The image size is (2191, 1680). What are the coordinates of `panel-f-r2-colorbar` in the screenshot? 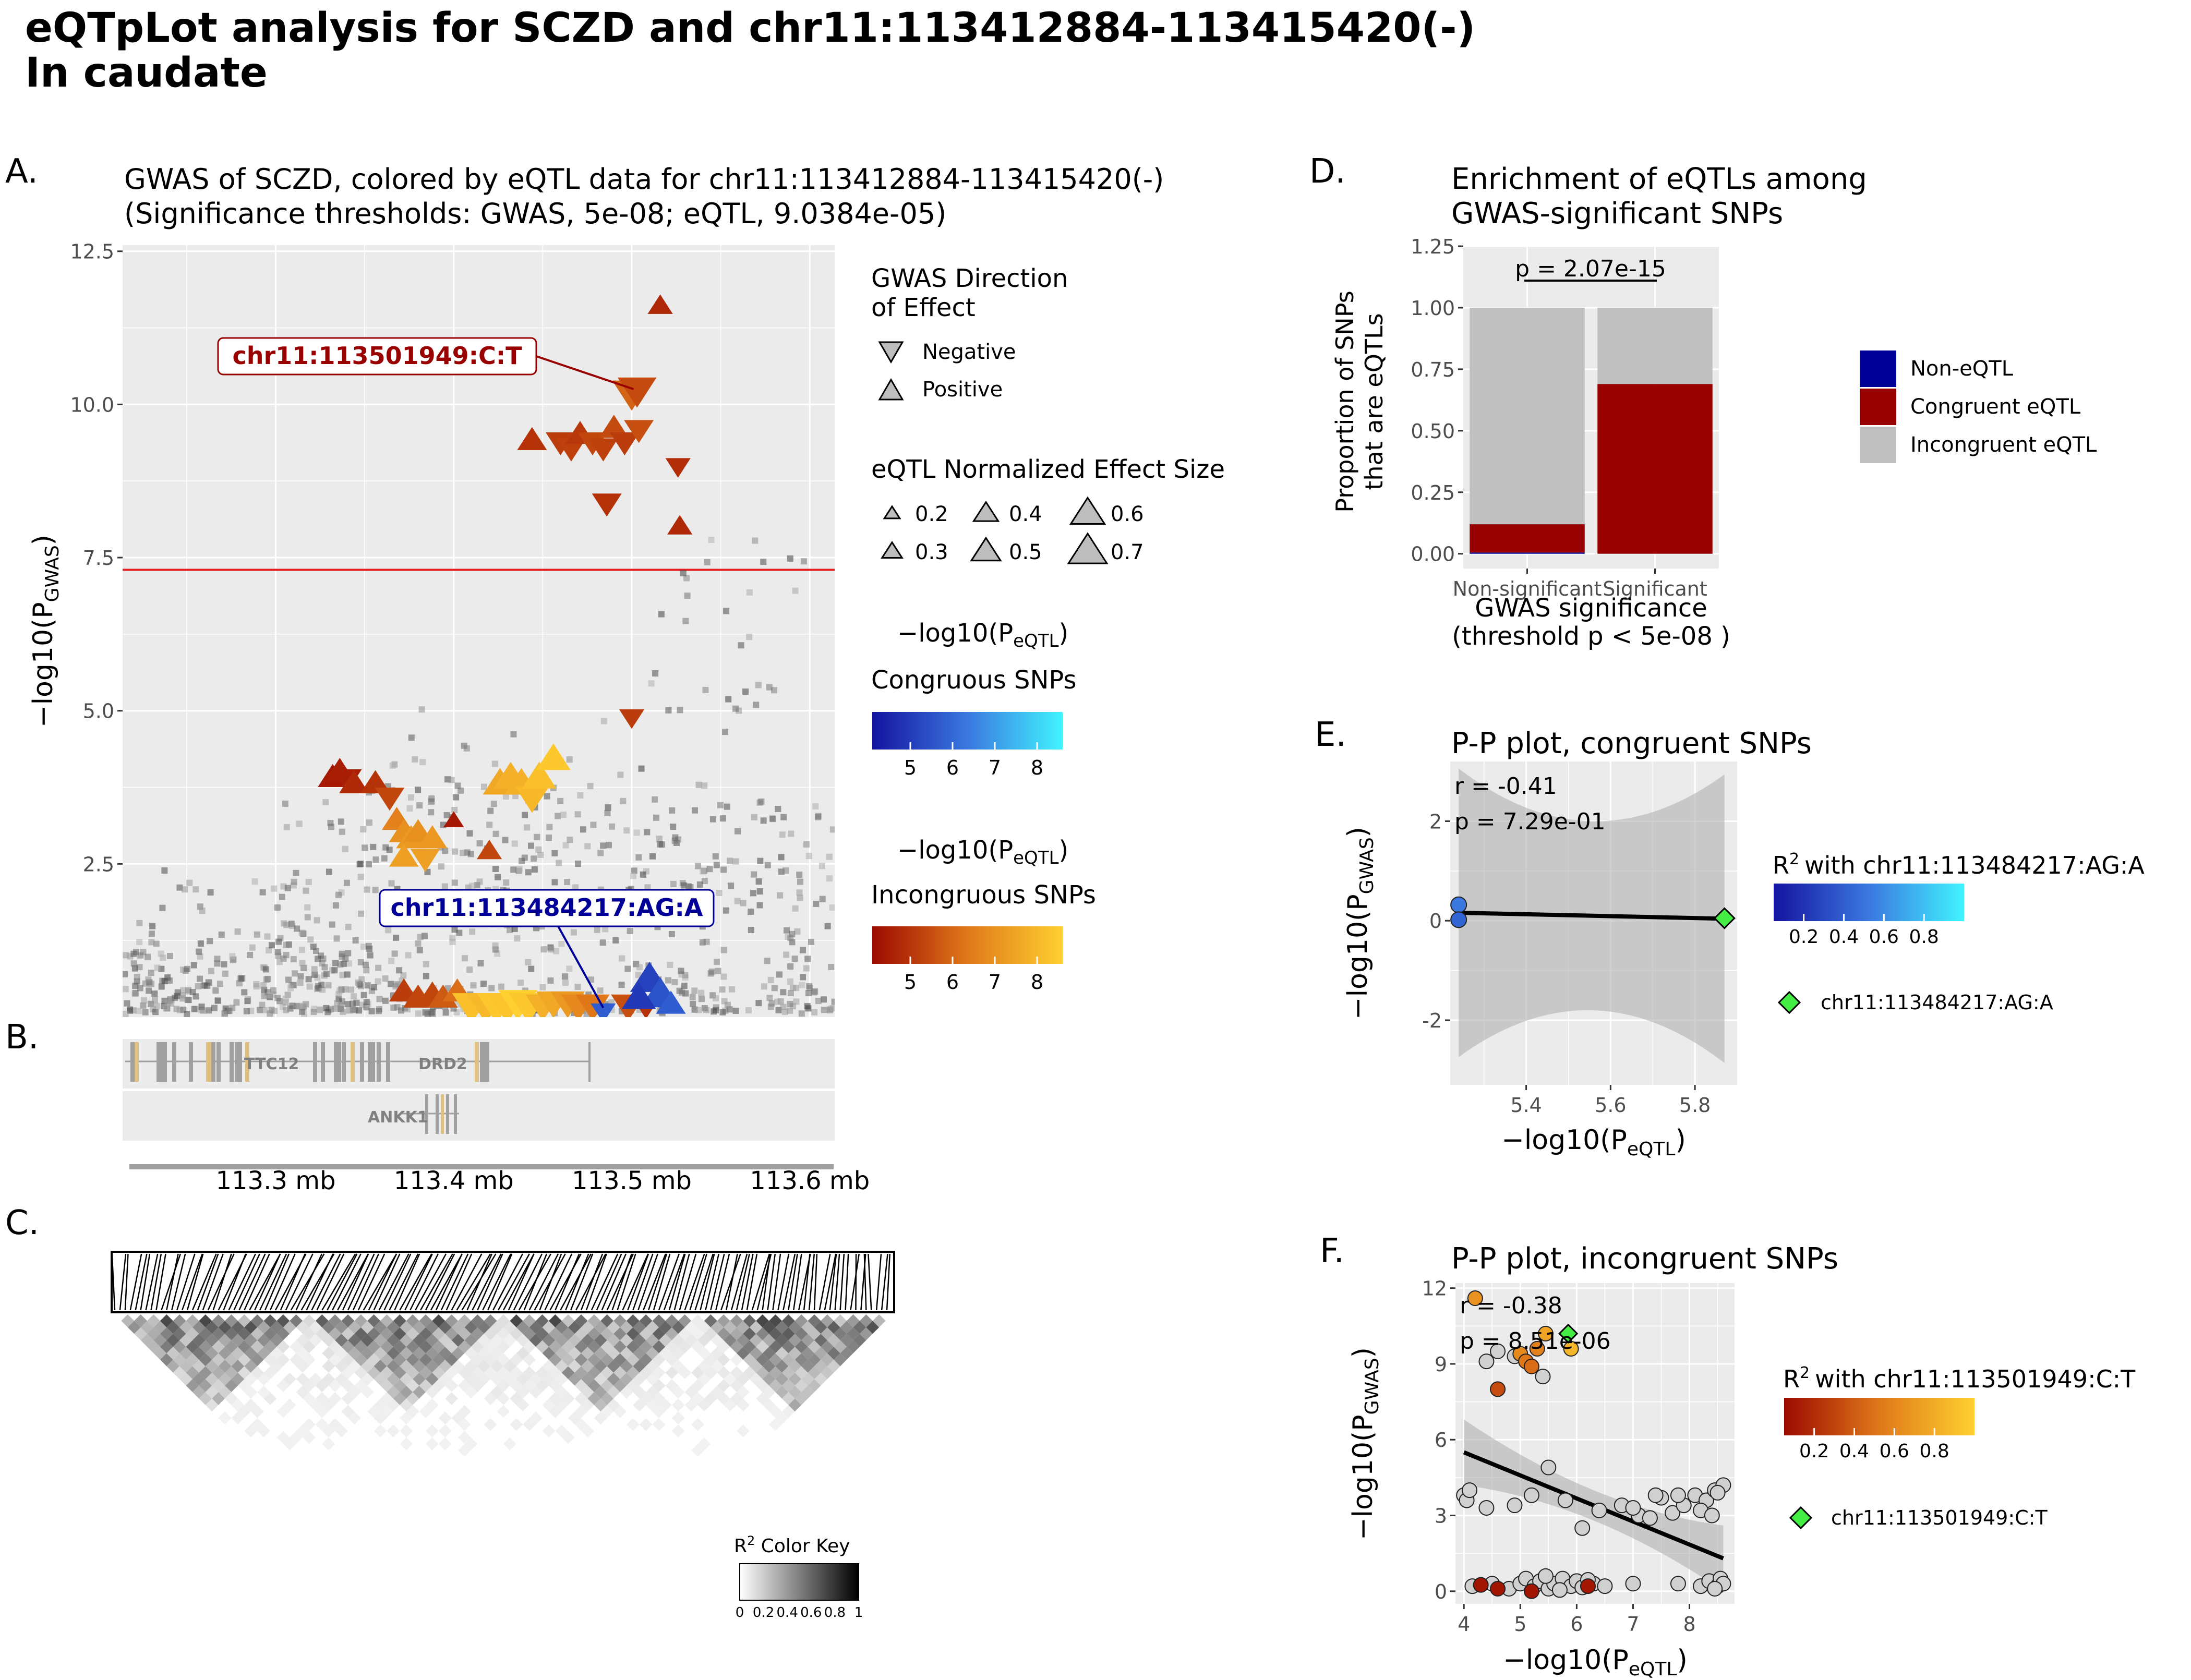 It's located at (1879, 1417).